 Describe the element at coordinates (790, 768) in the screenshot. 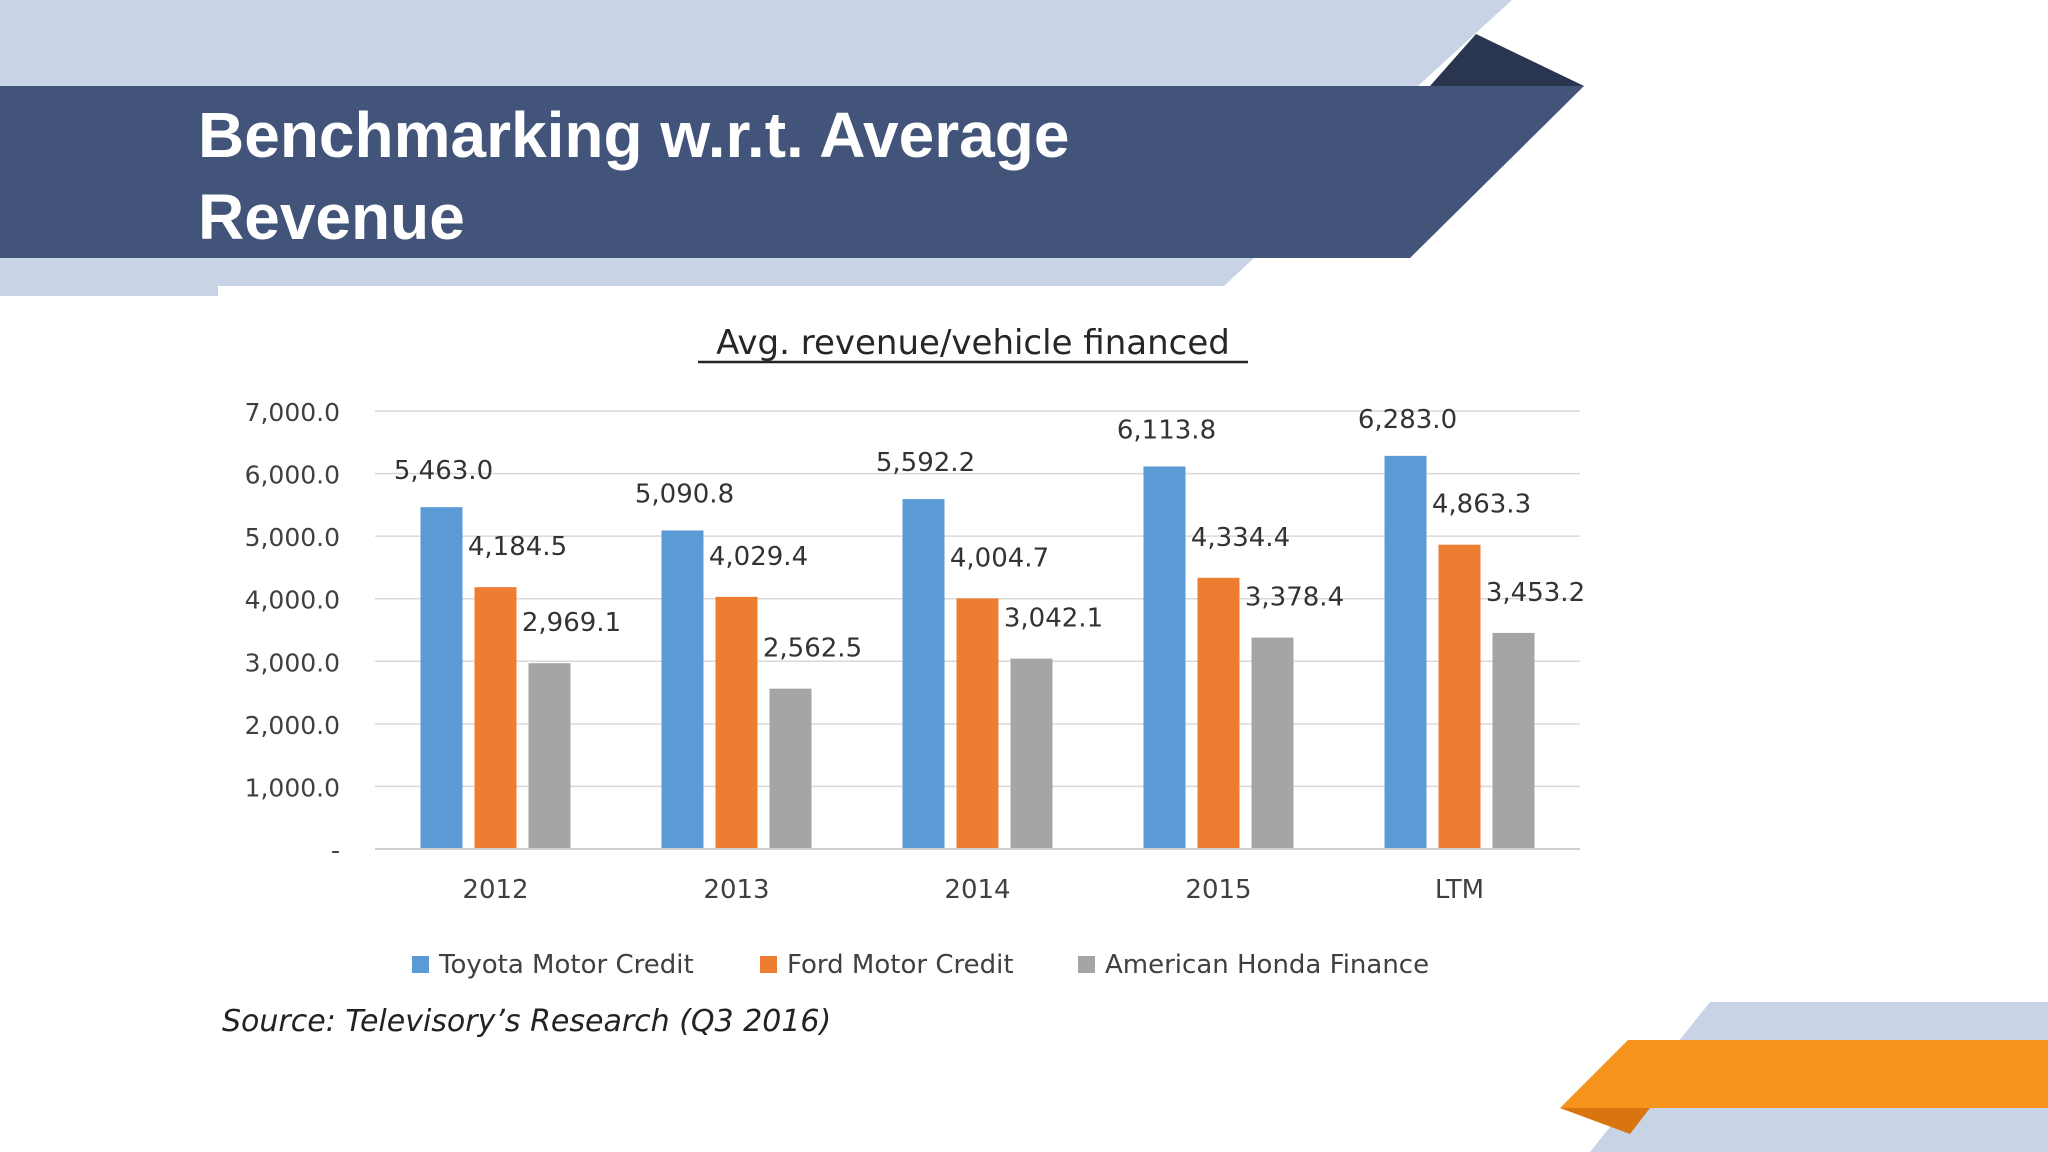

I see `bar-american-honda-finance-2013` at that location.